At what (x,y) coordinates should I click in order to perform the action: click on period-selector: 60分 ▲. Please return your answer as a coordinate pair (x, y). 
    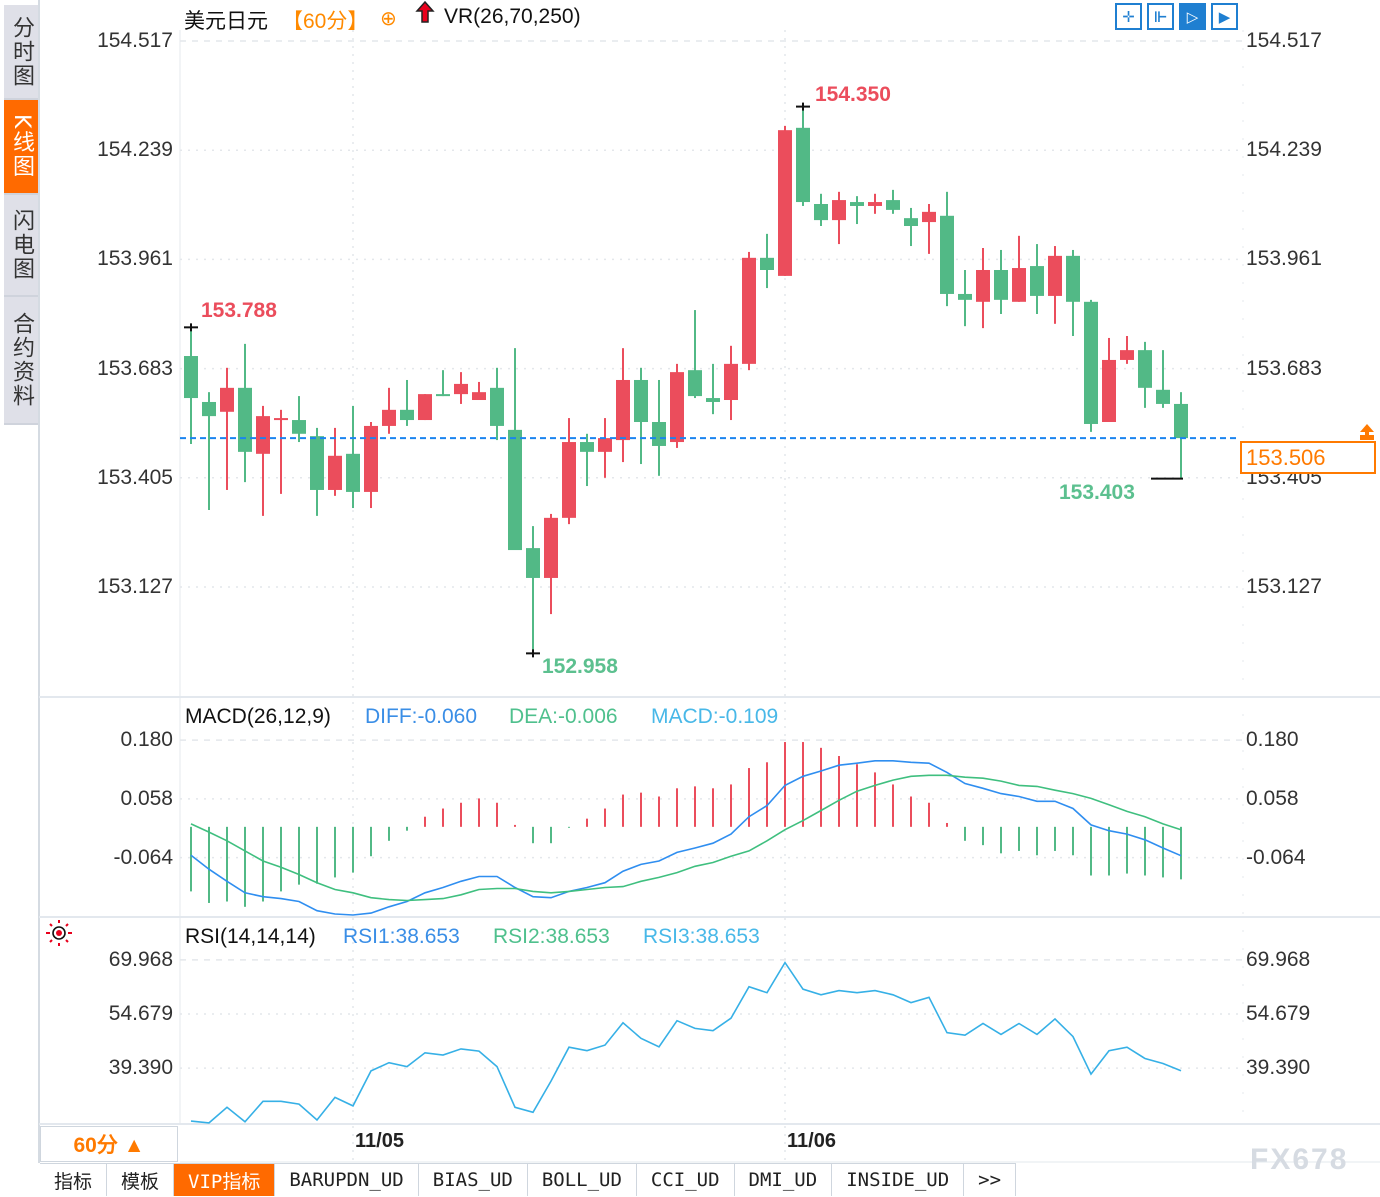
    Looking at the image, I should click on (109, 1144).